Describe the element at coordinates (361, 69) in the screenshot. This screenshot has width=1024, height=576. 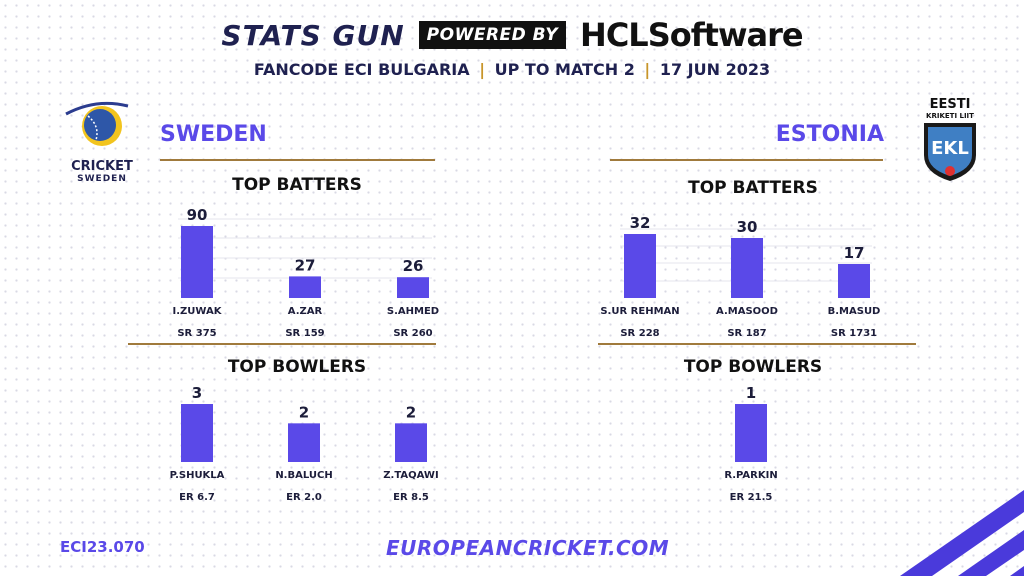
I see `subtitle-competition: FANCODE ECI BULGARIA` at that location.